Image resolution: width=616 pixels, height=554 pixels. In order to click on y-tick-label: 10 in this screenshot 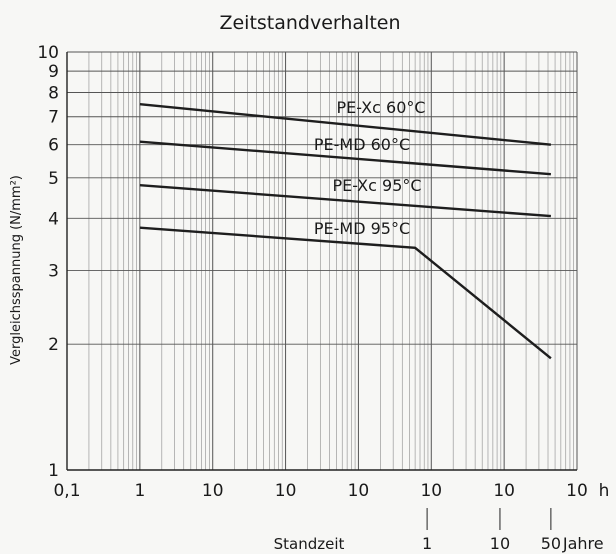, I will do `click(48, 53)`.